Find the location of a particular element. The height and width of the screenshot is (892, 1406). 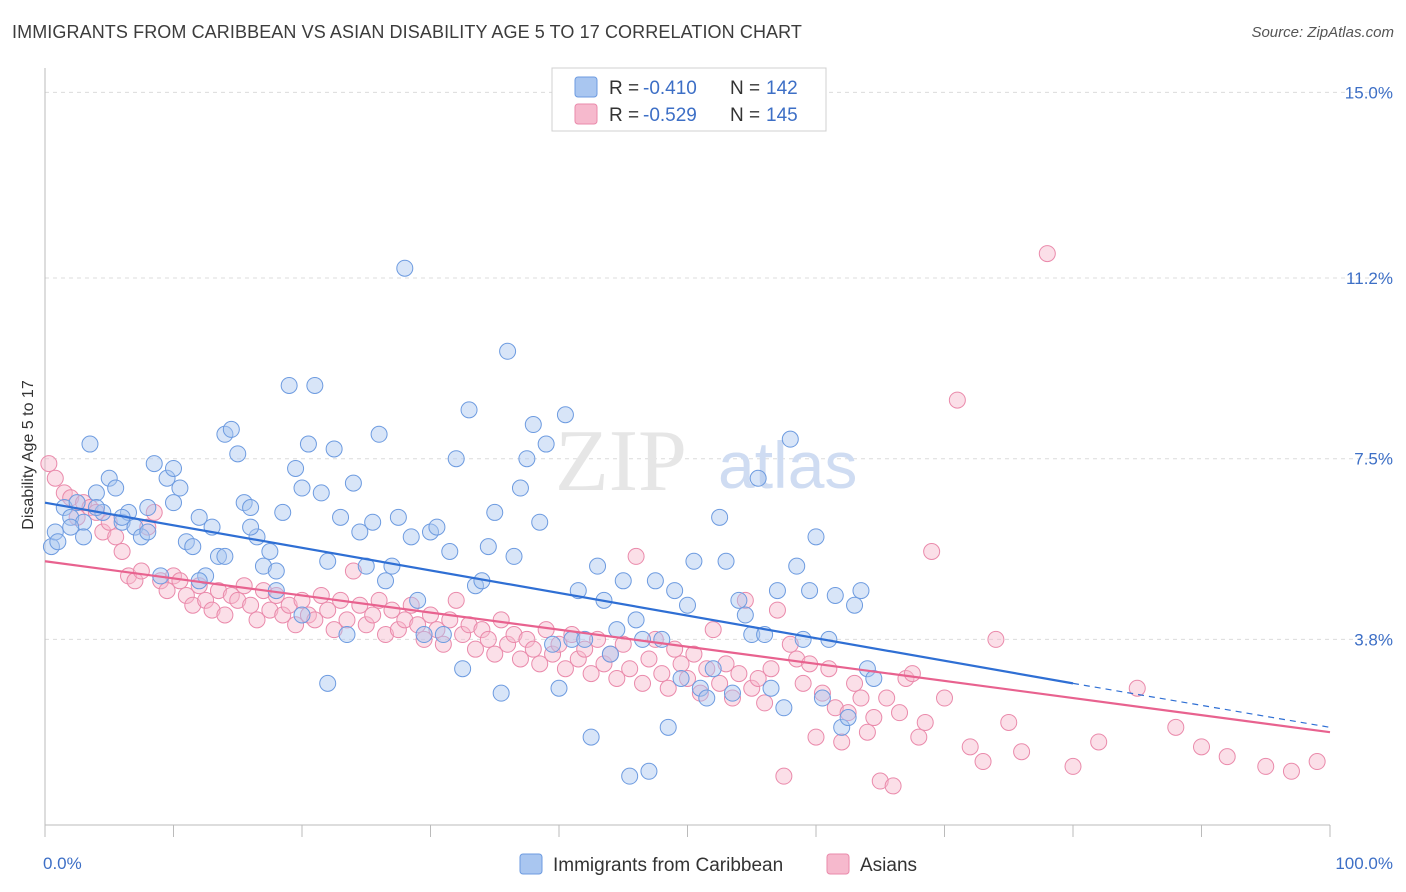

y-tick-labels: 3.8% 7.5% 11.2% 15.0% is located at coordinates (1369, 366).